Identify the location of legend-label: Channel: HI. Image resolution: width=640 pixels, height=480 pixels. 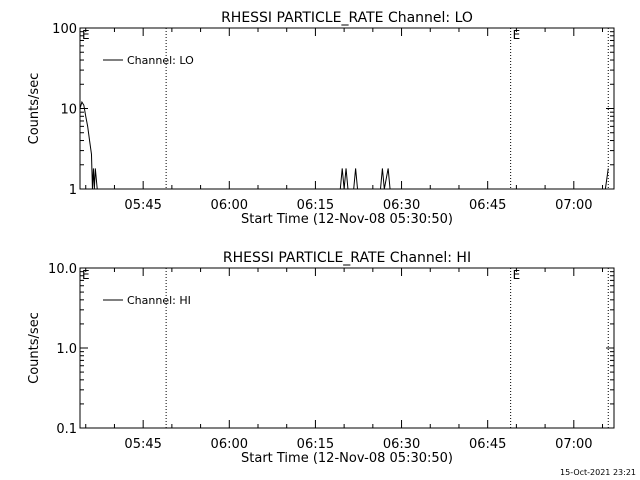
(159, 300).